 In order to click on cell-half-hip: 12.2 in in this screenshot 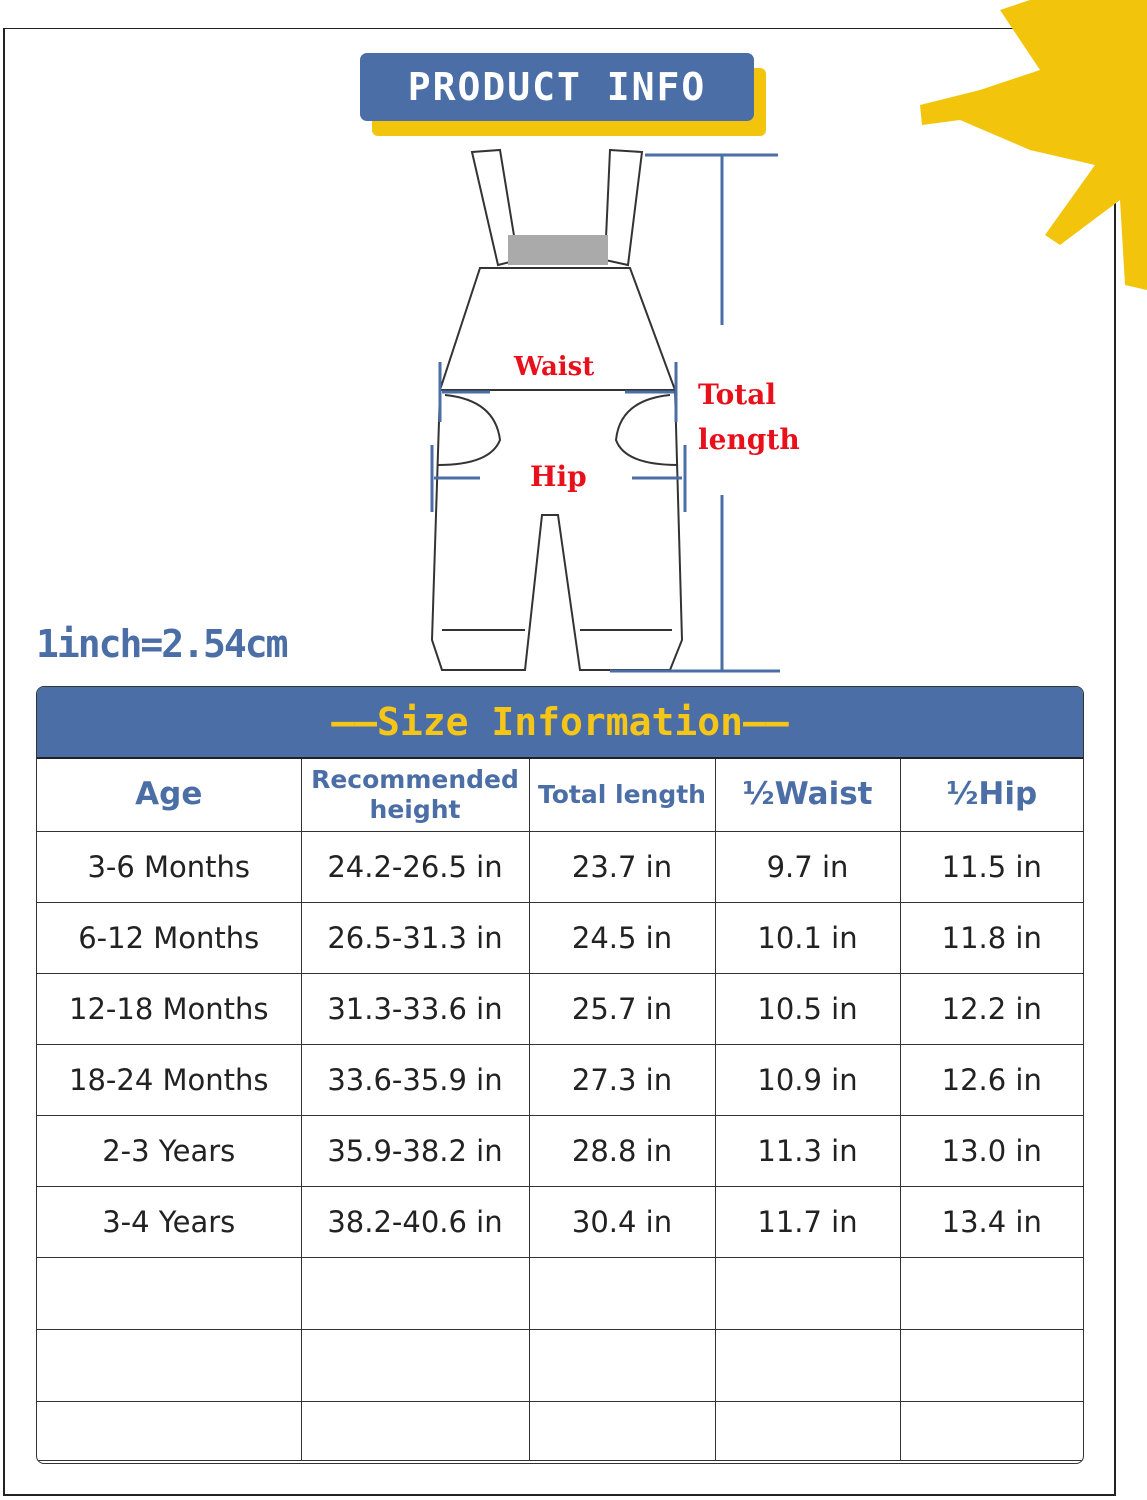, I will do `click(991, 1009)`.